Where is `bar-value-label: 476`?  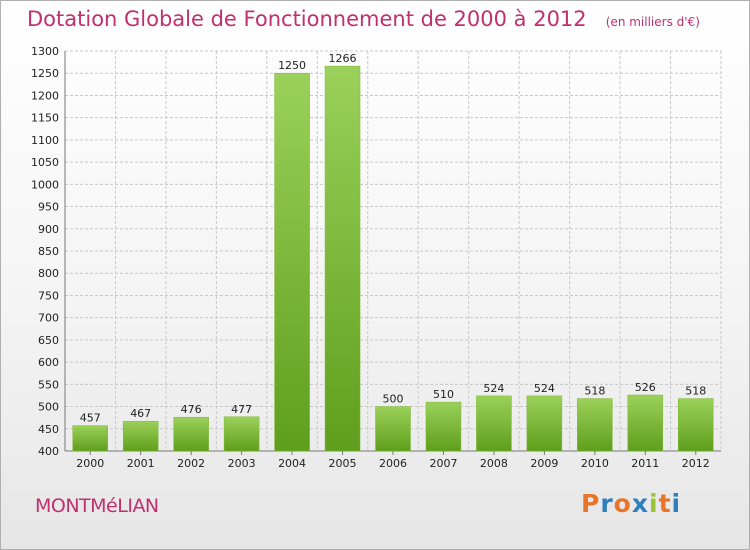 bar-value-label: 476 is located at coordinates (191, 409).